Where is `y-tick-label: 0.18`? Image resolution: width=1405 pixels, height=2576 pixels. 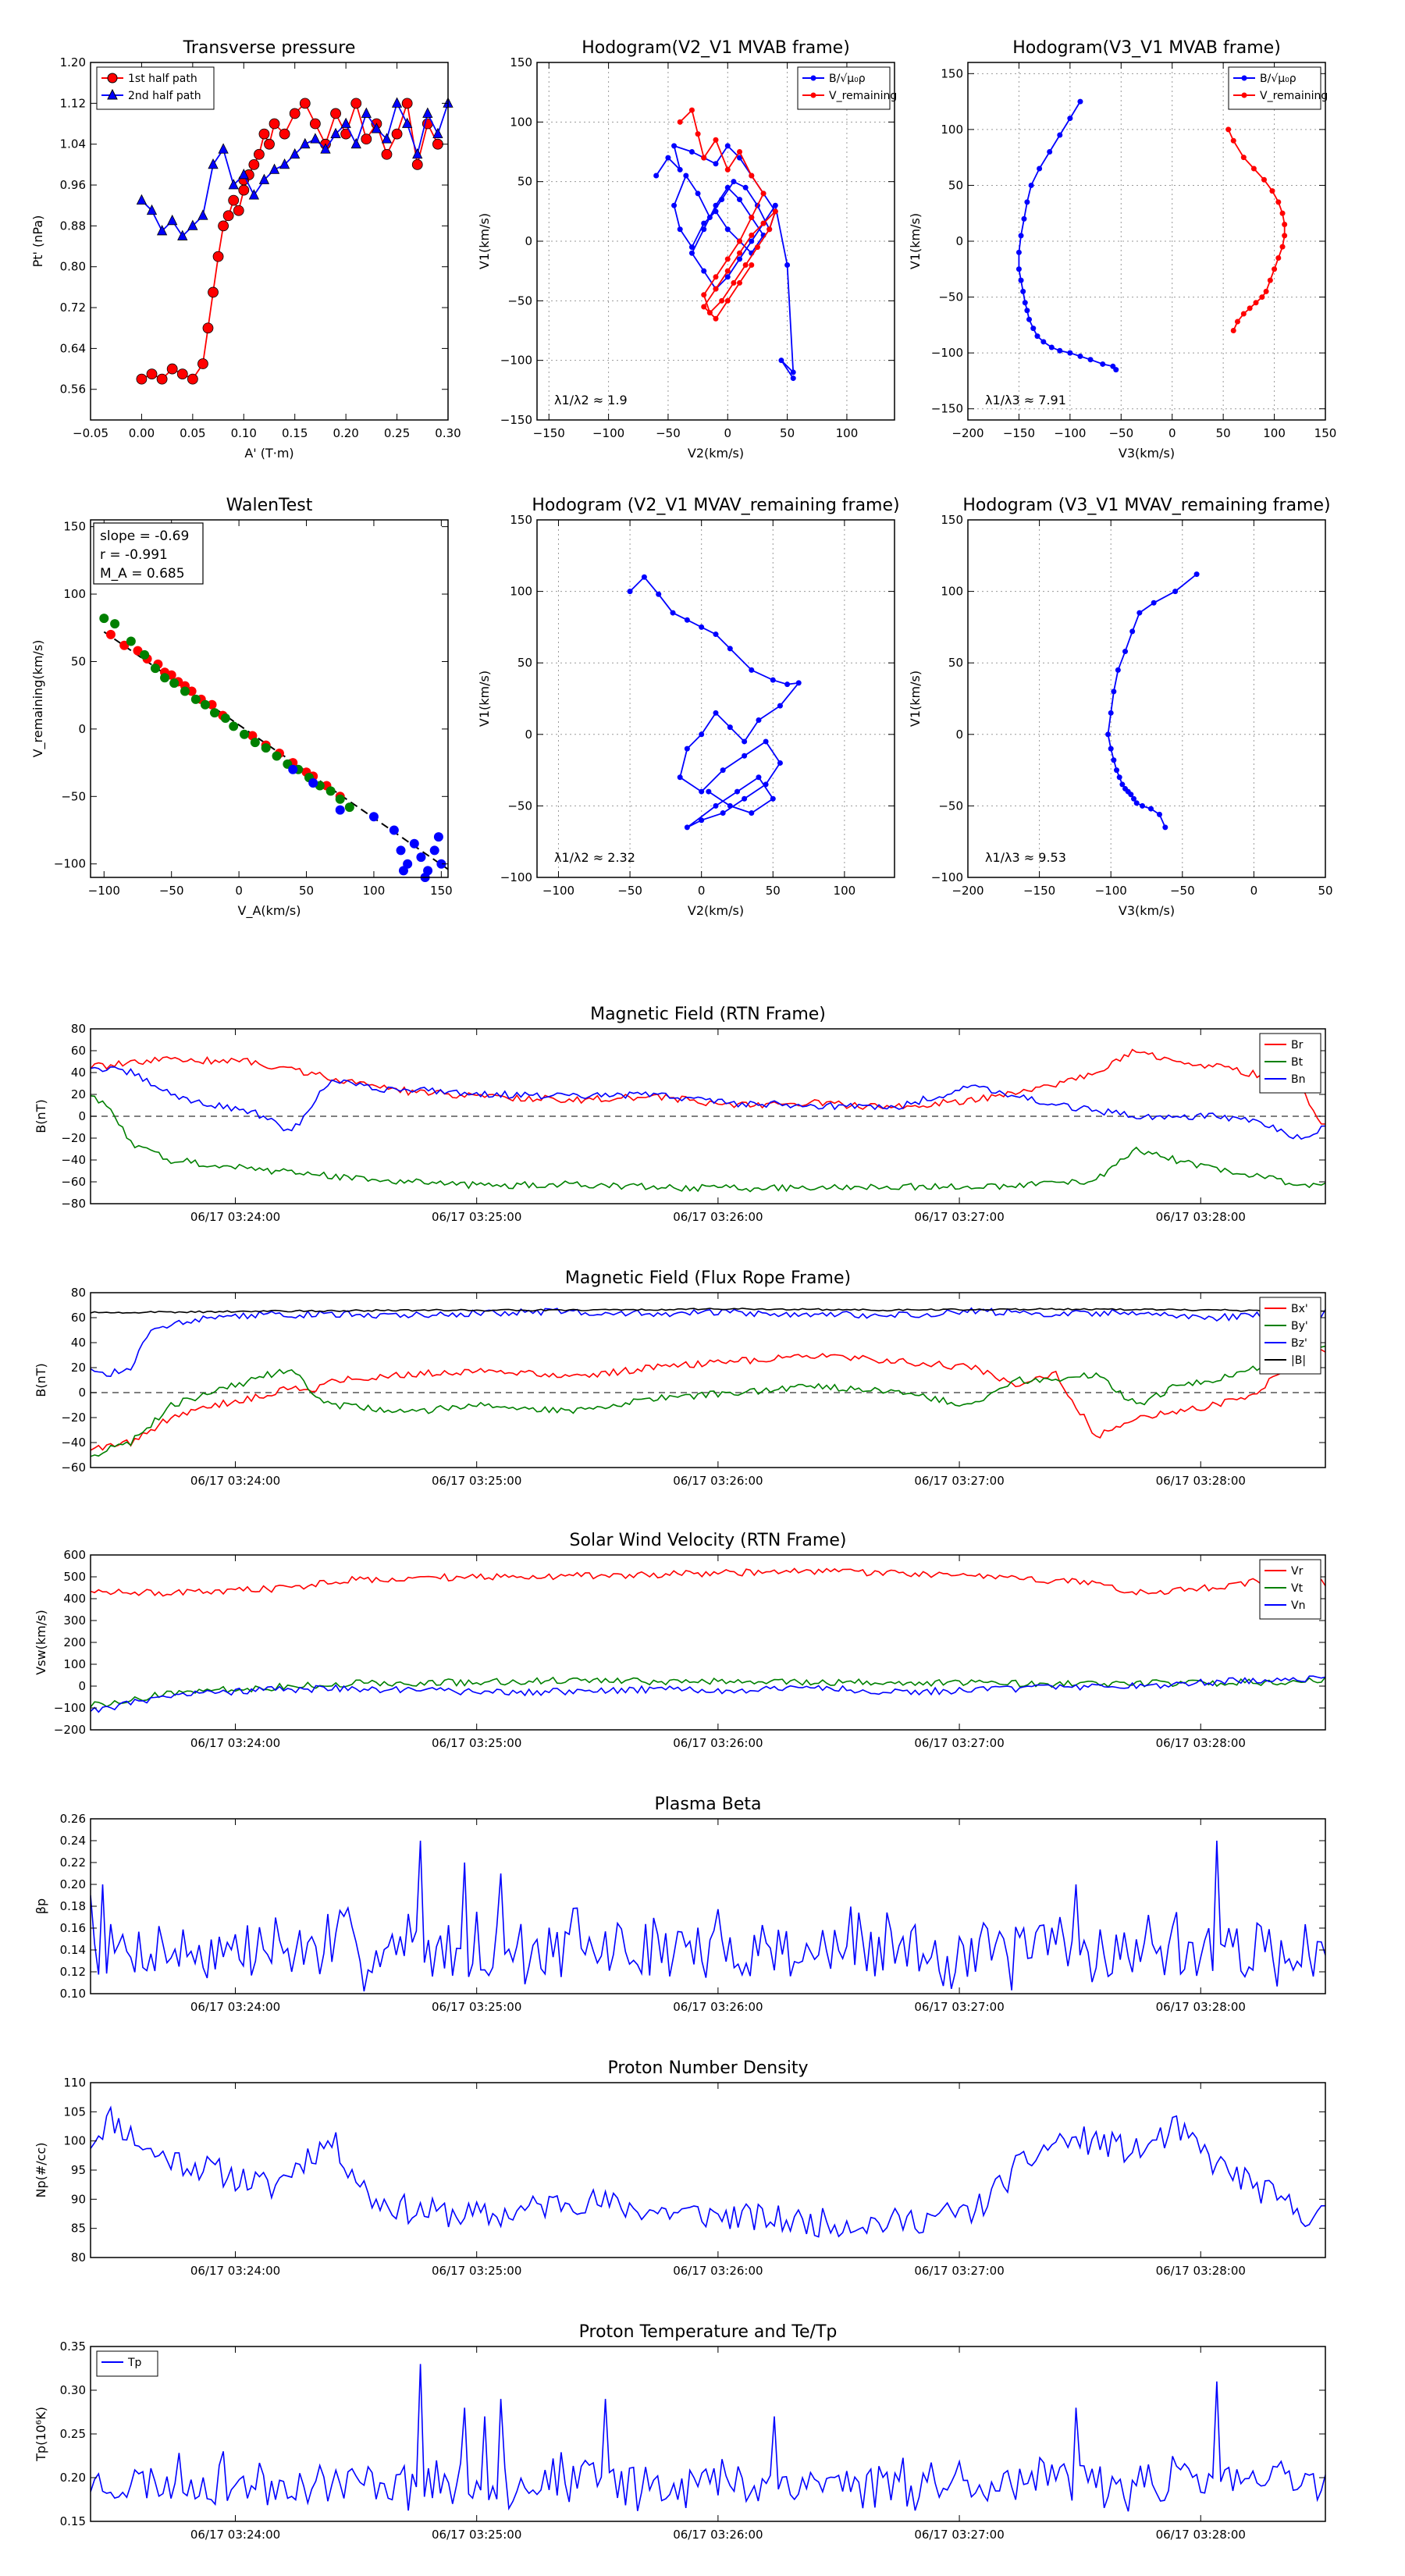
y-tick-label: 0.18 is located at coordinates (73, 1906).